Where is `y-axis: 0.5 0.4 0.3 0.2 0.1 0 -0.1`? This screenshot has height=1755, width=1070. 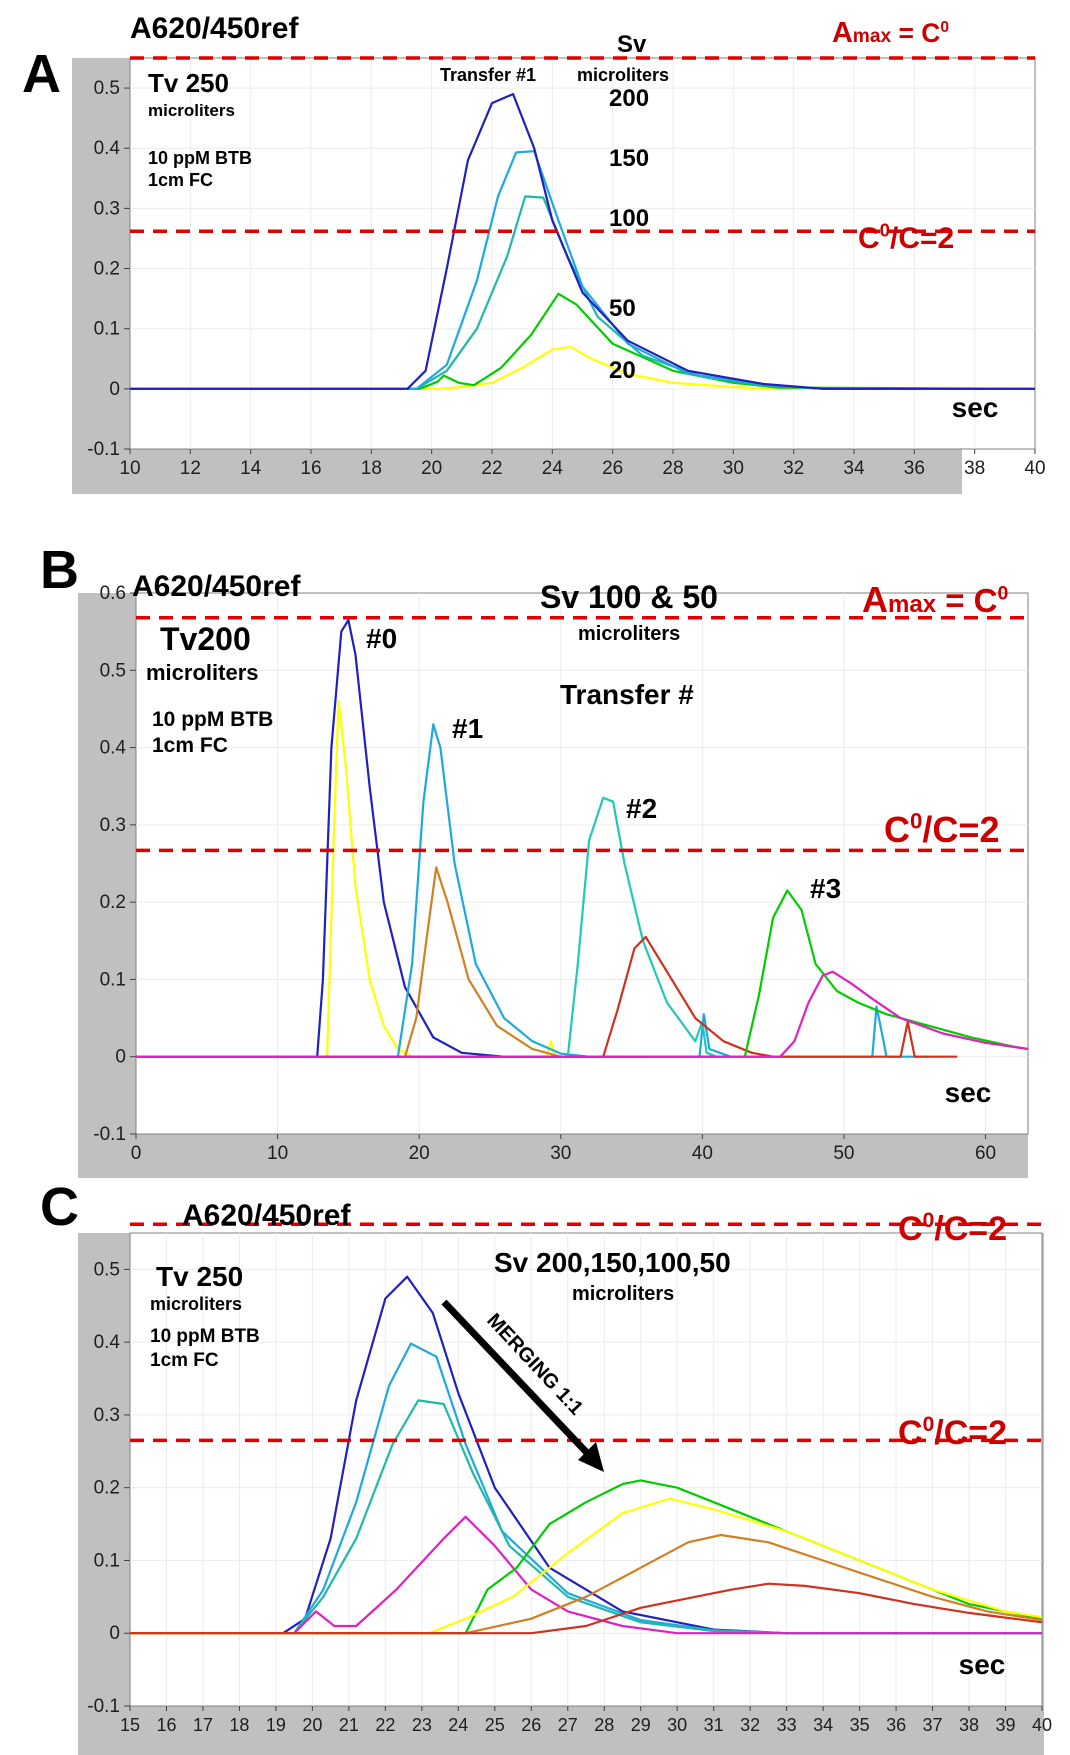 y-axis: 0.5 0.4 0.3 0.2 0.1 0 -0.1 is located at coordinates (108, 269).